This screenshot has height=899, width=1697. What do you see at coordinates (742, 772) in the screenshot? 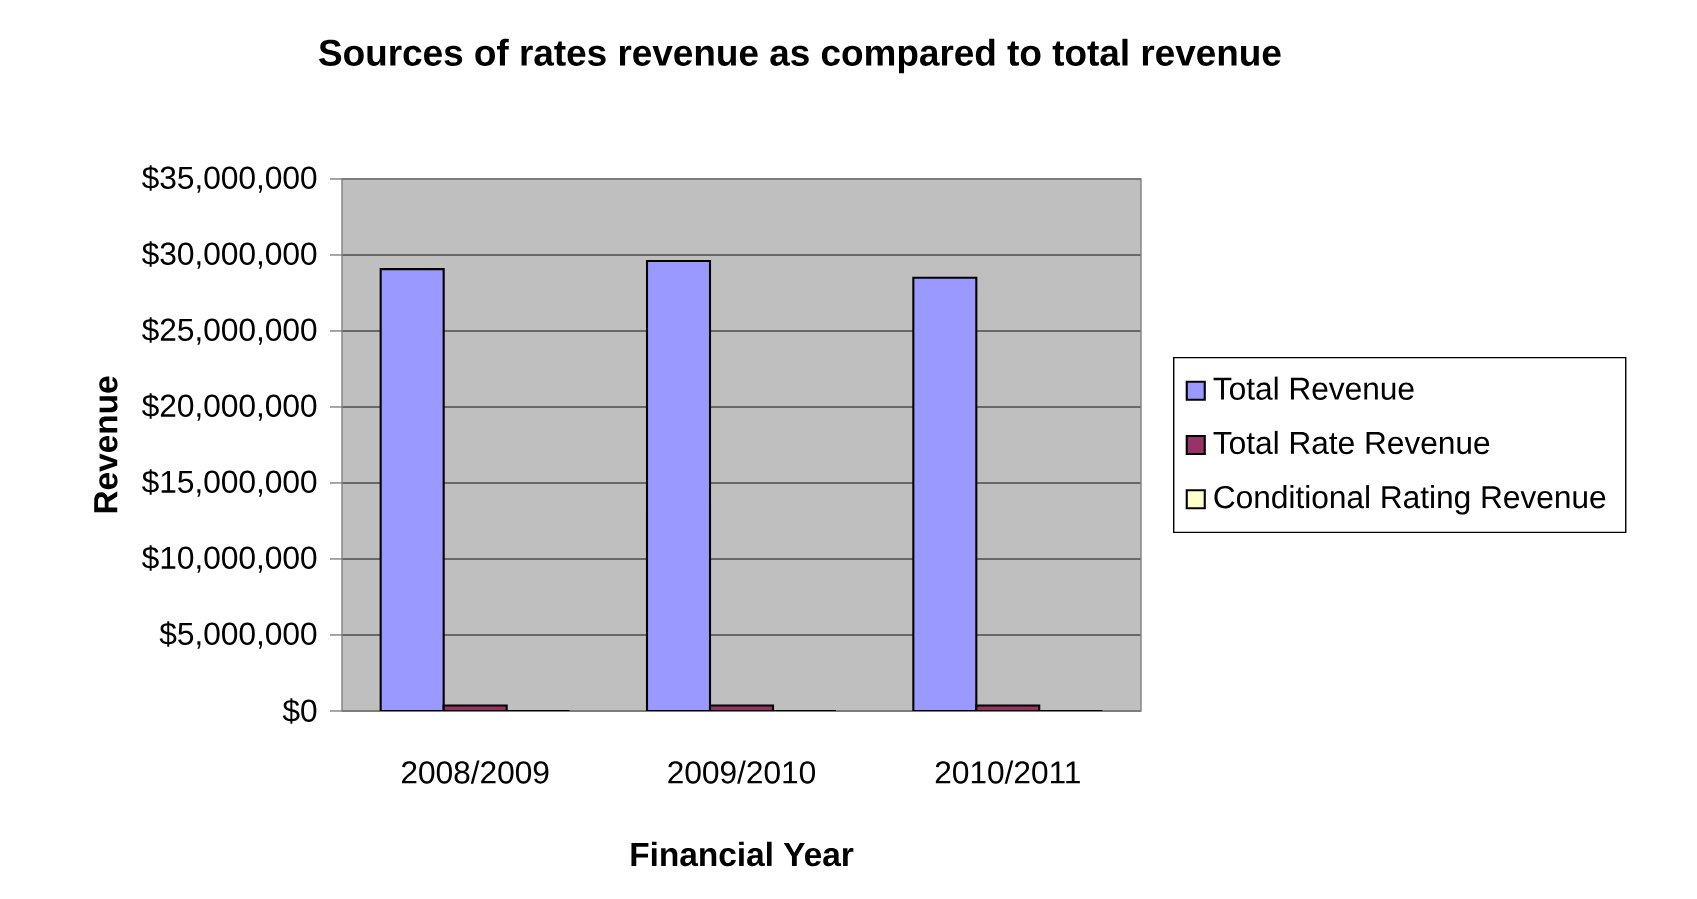
I see `x-tick-label: 2009/2010` at bounding box center [742, 772].